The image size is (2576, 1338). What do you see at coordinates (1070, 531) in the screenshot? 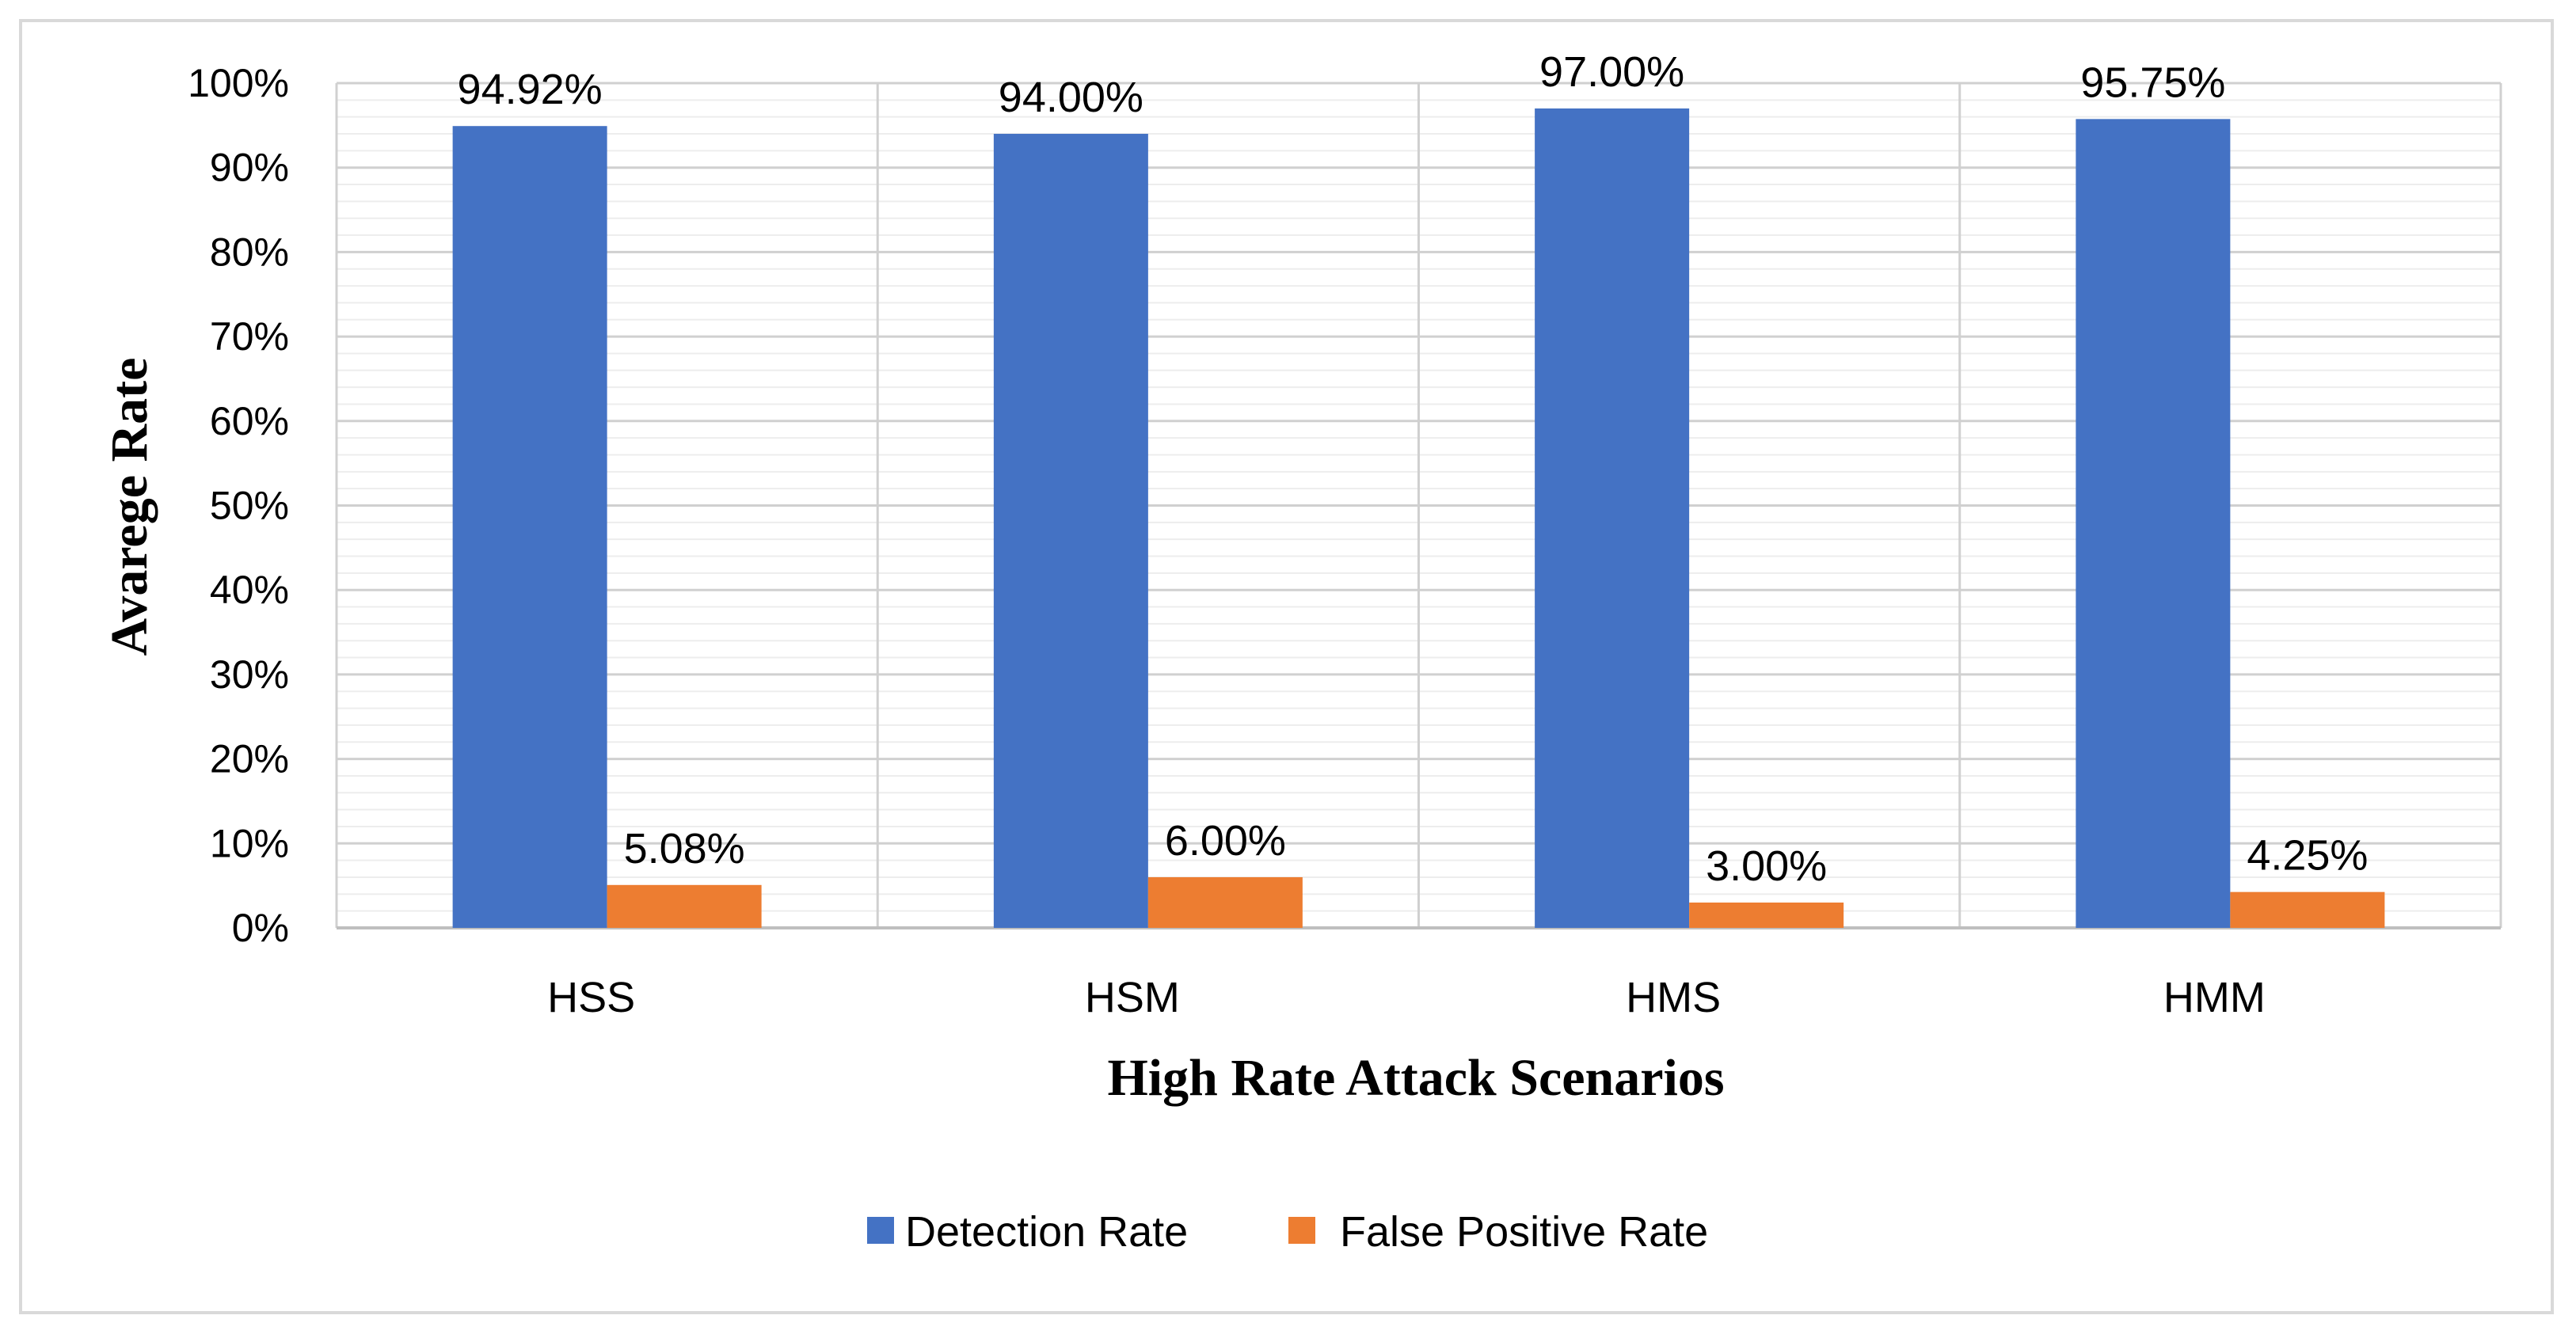
I see `bar-detection-rate-hsm` at bounding box center [1070, 531].